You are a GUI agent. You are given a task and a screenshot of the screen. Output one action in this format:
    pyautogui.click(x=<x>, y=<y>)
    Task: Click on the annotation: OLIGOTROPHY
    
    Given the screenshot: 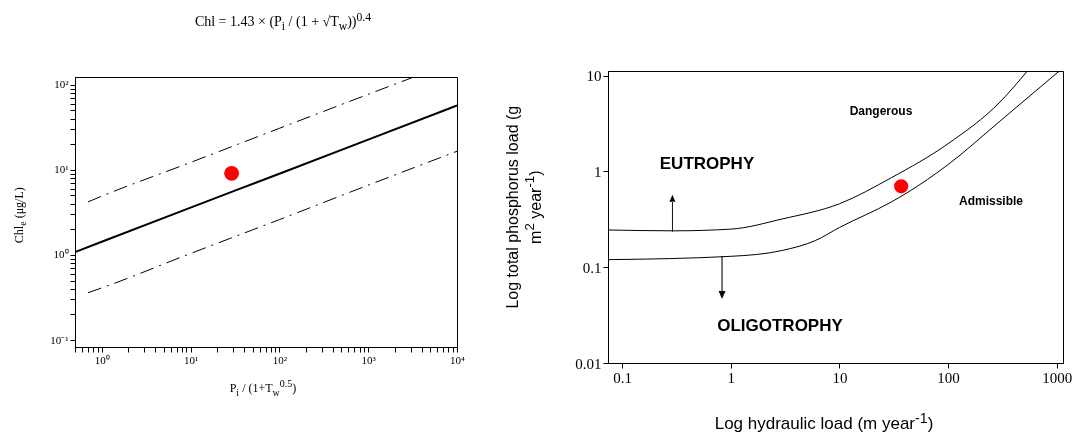 What is the action you would take?
    pyautogui.click(x=780, y=325)
    